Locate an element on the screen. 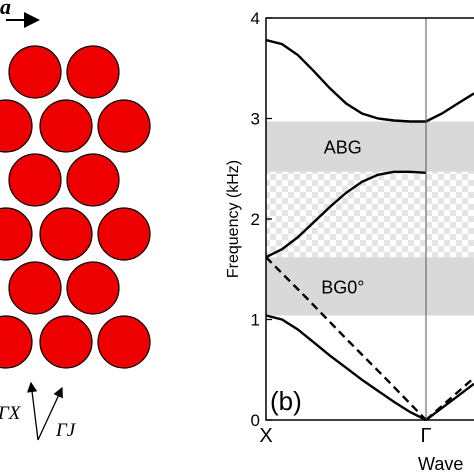  x-tick-label: Γ is located at coordinates (425, 436).